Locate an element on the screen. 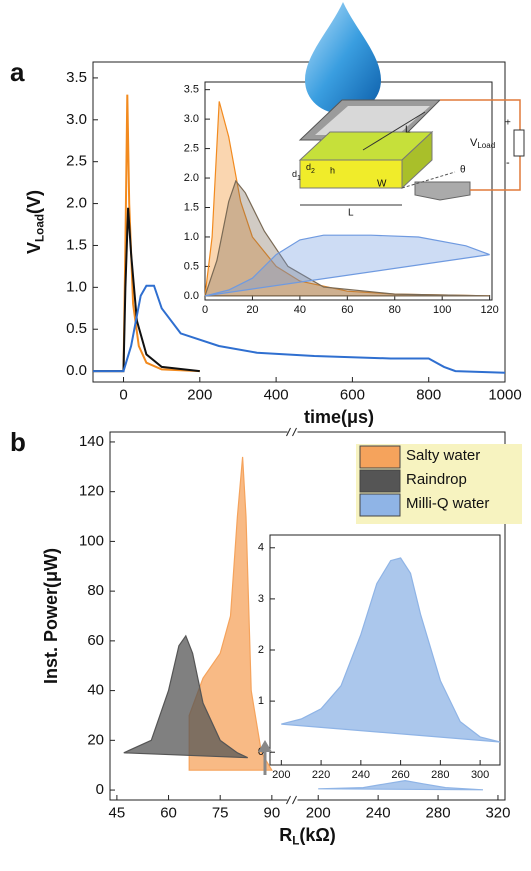 The width and height of the screenshot is (531, 871). angle-line is located at coordinates (428, 180).